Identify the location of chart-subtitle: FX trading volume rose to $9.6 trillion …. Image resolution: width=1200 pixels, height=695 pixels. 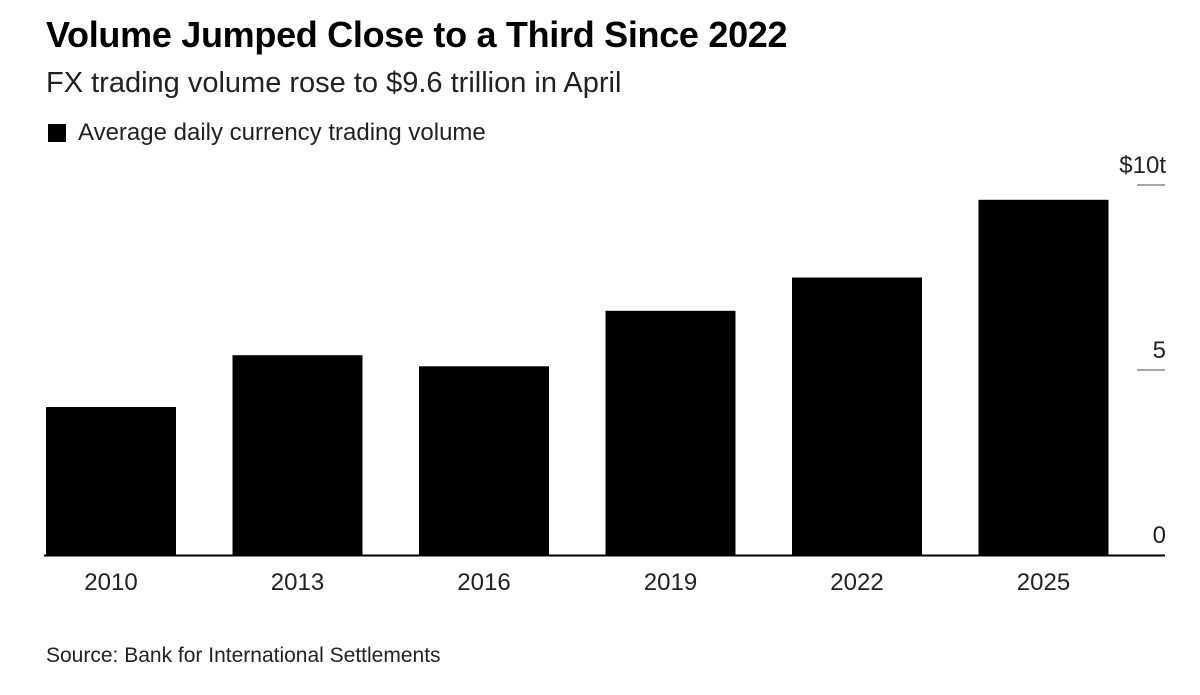
(334, 83).